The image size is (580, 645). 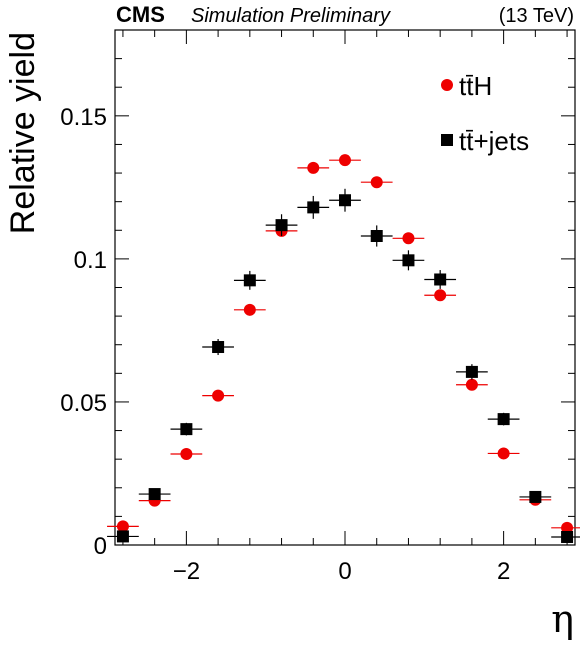 I want to click on experiment-label: CMS, so click(x=140, y=14).